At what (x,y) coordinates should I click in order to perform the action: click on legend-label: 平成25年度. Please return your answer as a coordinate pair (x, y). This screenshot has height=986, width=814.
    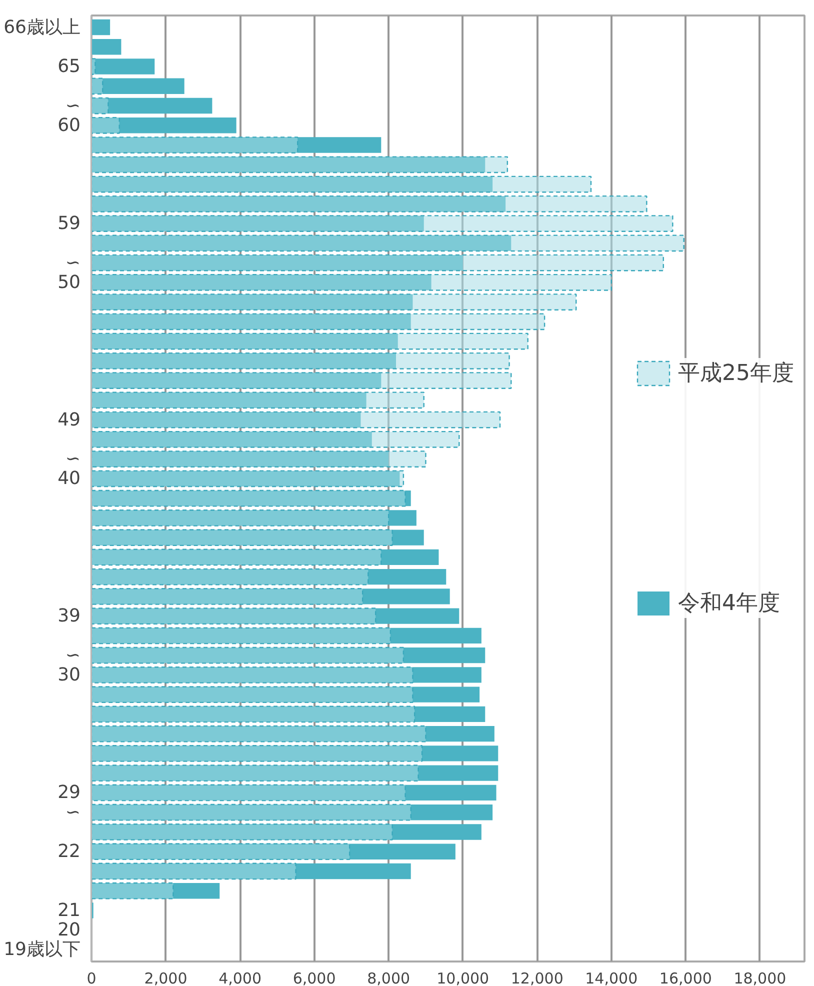
    Looking at the image, I should click on (736, 374).